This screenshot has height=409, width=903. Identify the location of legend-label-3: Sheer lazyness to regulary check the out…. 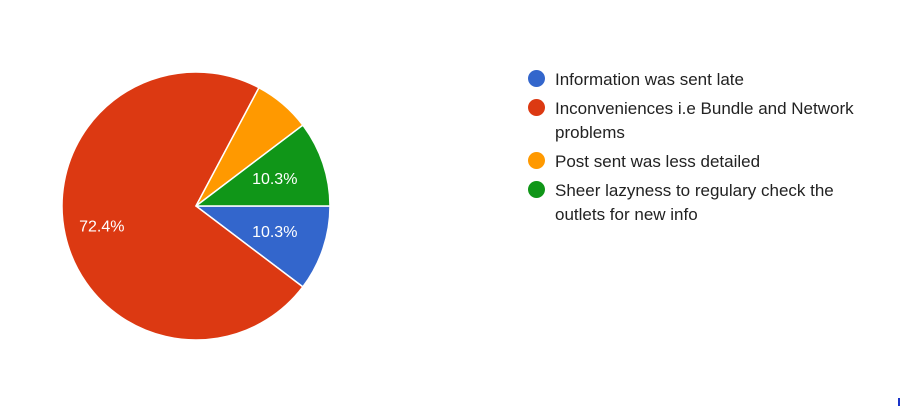
(694, 202).